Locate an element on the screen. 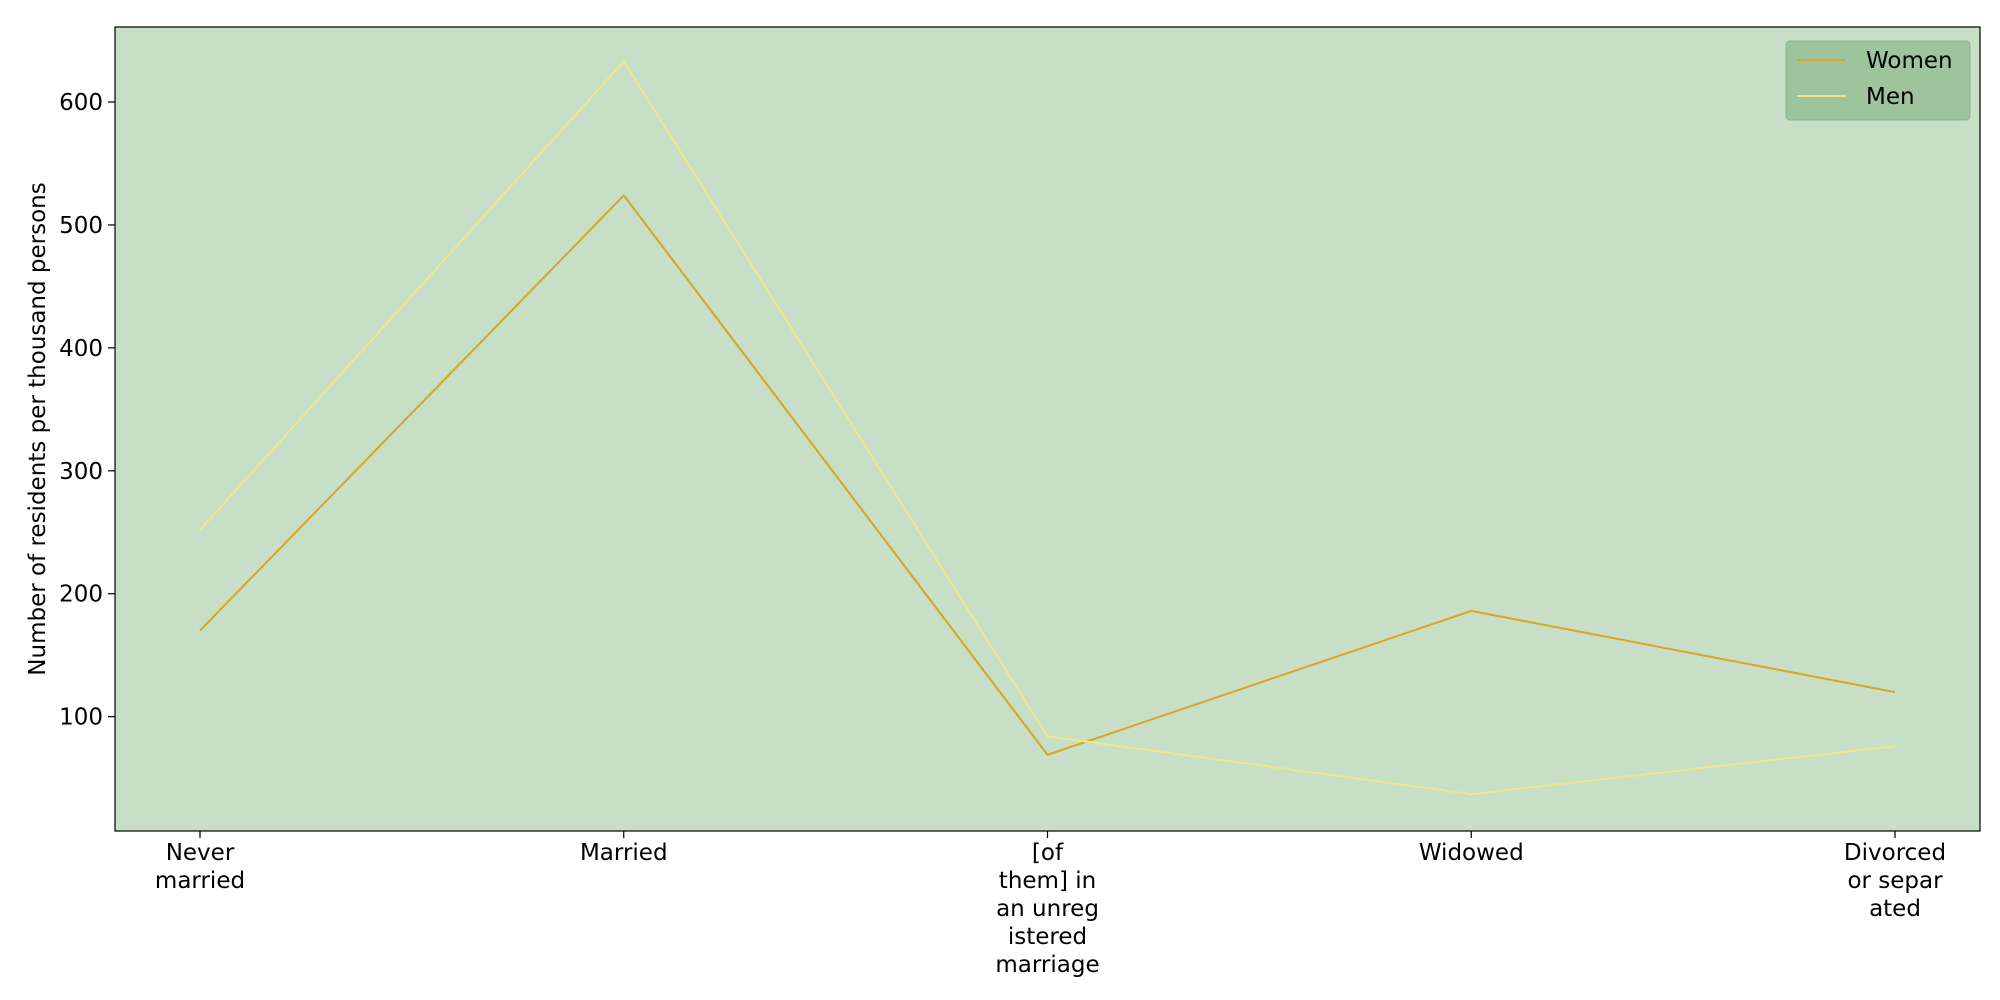 The width and height of the screenshot is (2000, 1000). x-tick-label: Widowed is located at coordinates (1471, 853).